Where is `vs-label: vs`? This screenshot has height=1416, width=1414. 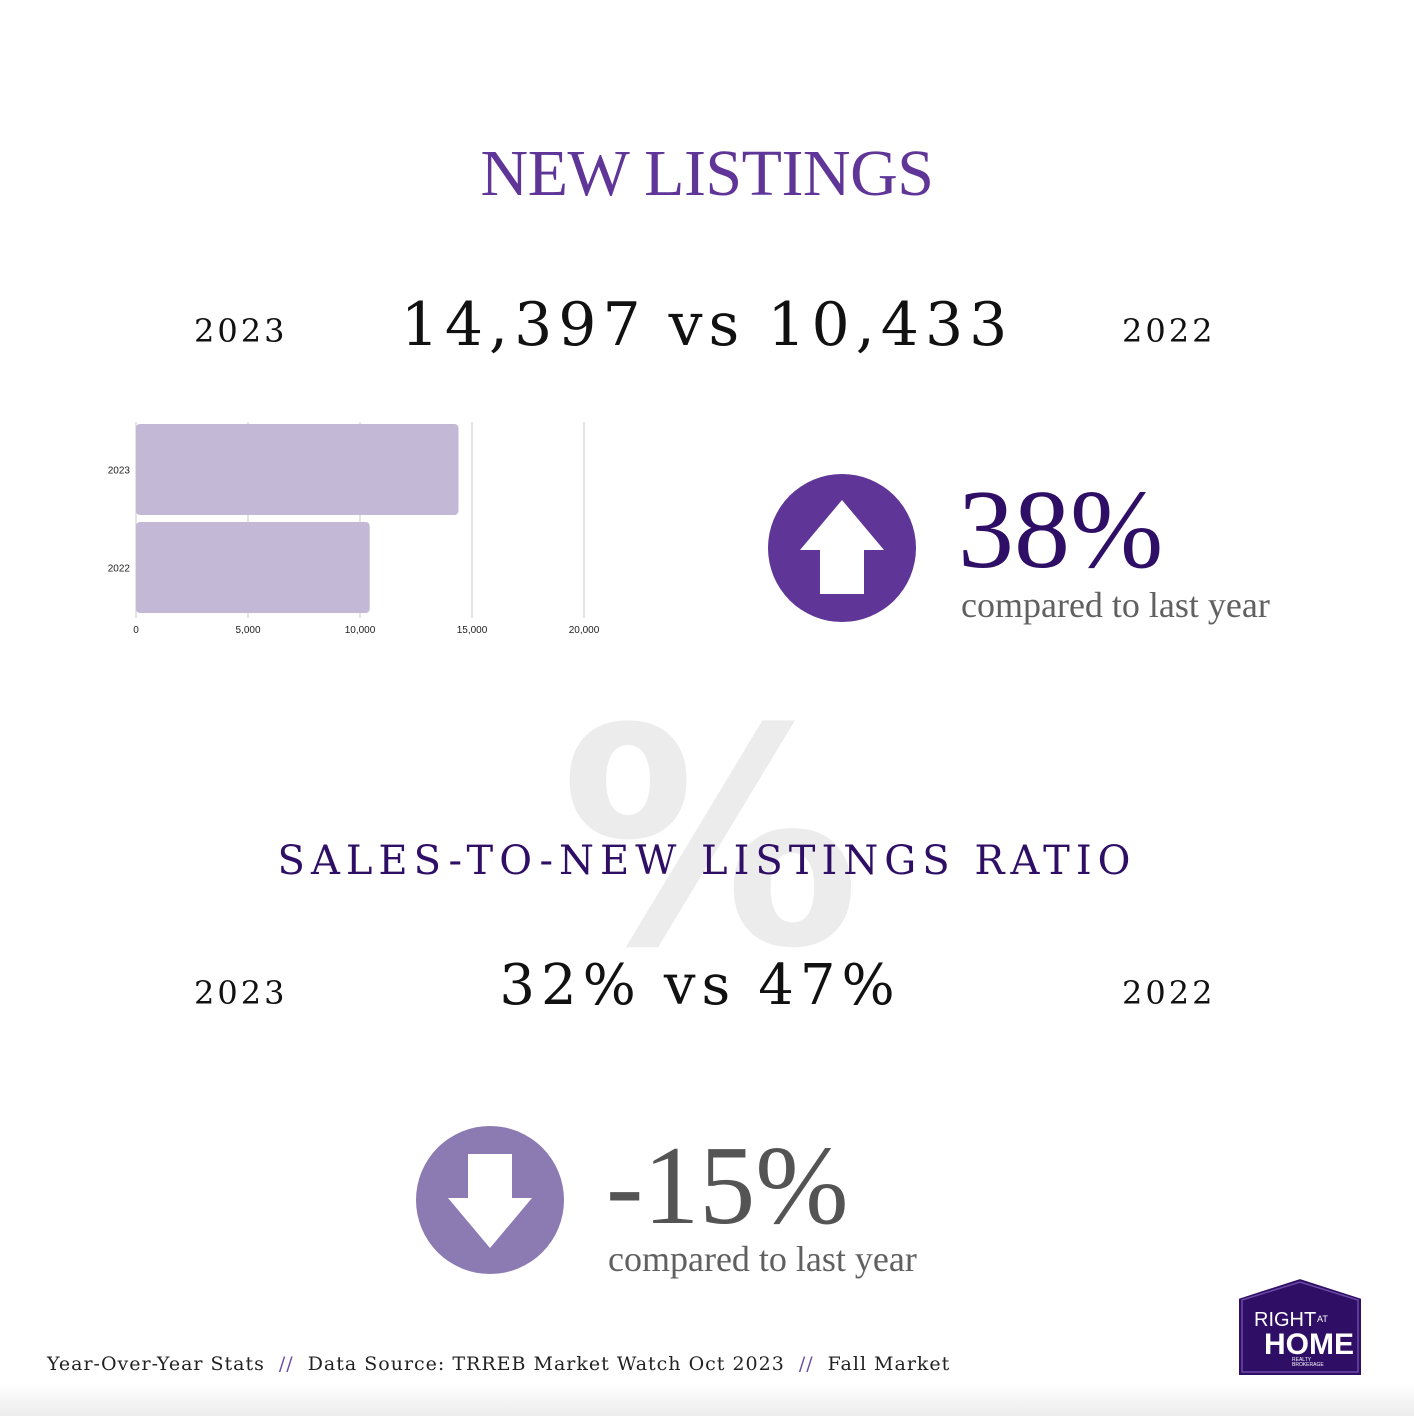 vs-label: vs is located at coordinates (707, 325).